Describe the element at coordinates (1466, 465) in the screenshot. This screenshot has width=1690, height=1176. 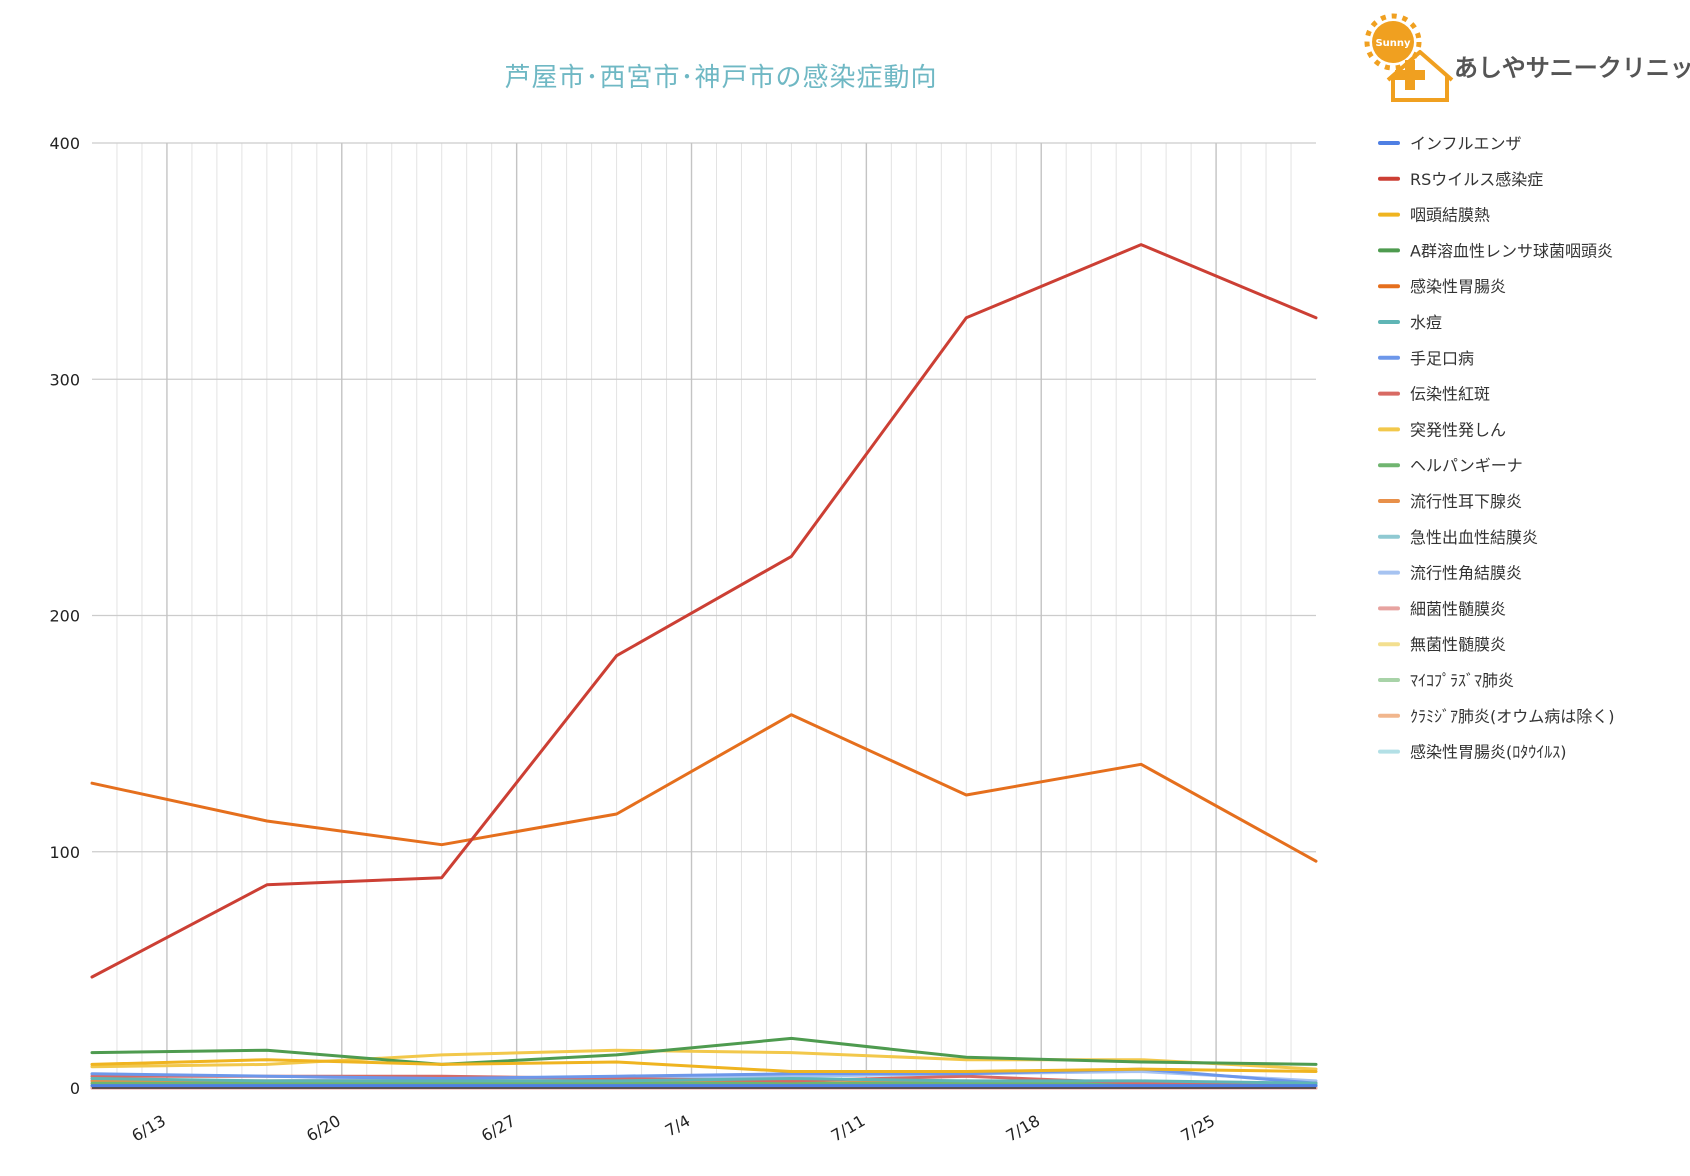
I see `legend-label: ヘルパンギーナ` at that location.